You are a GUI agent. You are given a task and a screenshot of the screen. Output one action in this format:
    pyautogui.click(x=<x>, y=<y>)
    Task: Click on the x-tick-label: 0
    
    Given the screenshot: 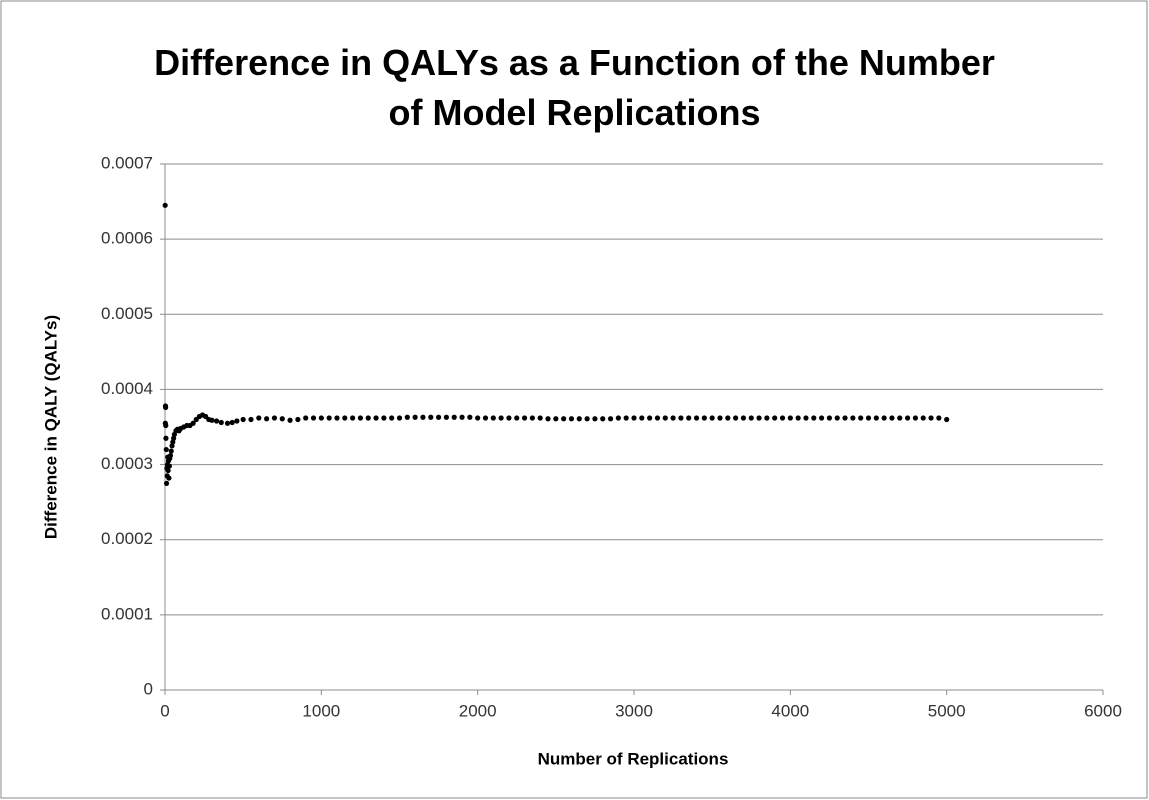 What is the action you would take?
    pyautogui.click(x=164, y=710)
    